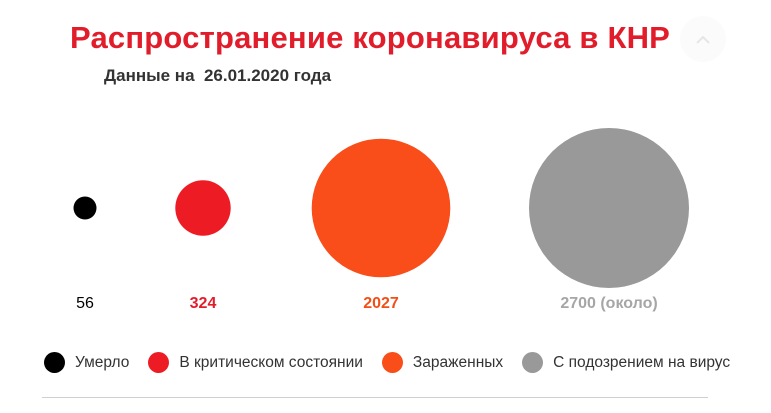 The height and width of the screenshot is (413, 771). I want to click on chevron-up-icon, so click(703, 39).